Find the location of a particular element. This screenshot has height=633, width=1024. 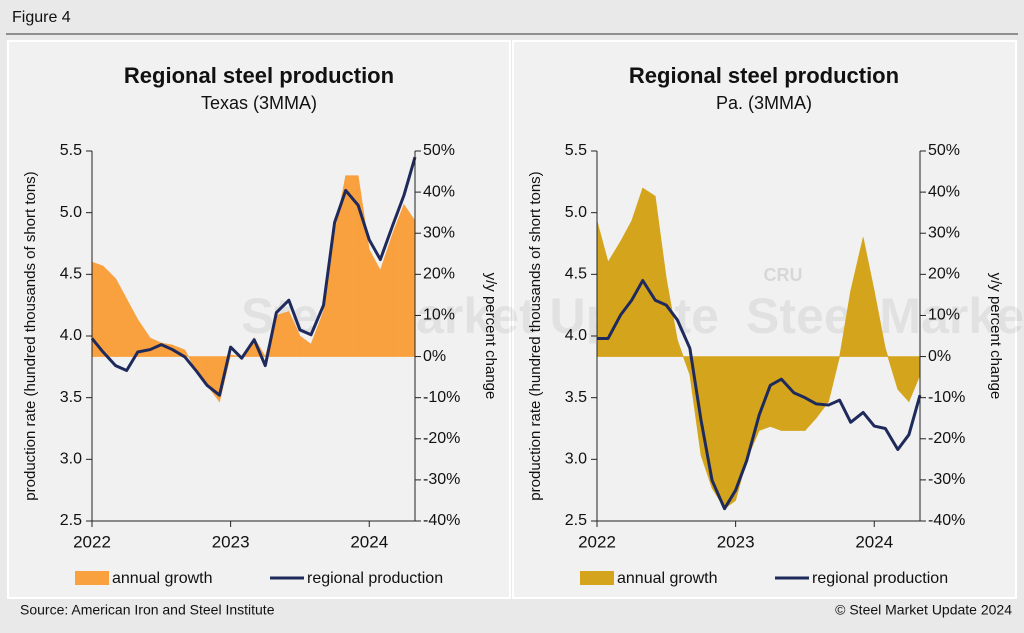

figure-label: Figure 4 is located at coordinates (41, 17).